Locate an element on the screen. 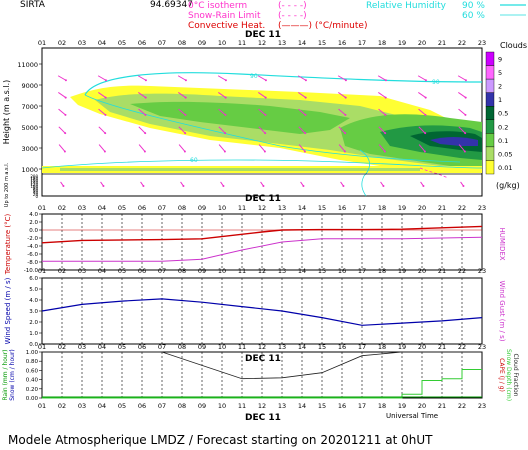 This screenshot has height=450, width=528. hour-label-precip: 14 is located at coordinates (302, 347).